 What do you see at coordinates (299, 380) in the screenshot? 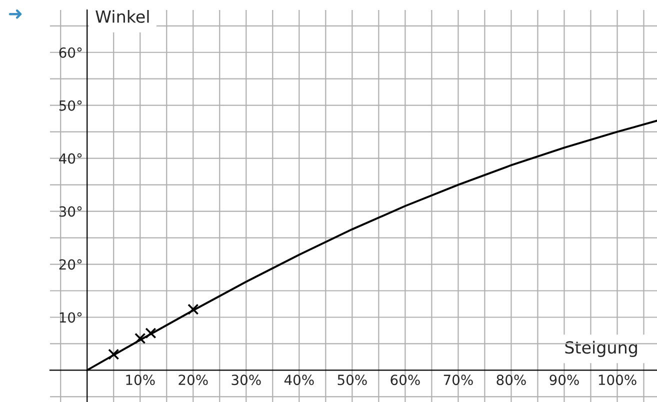
I see `x-tick-label: 40%` at bounding box center [299, 380].